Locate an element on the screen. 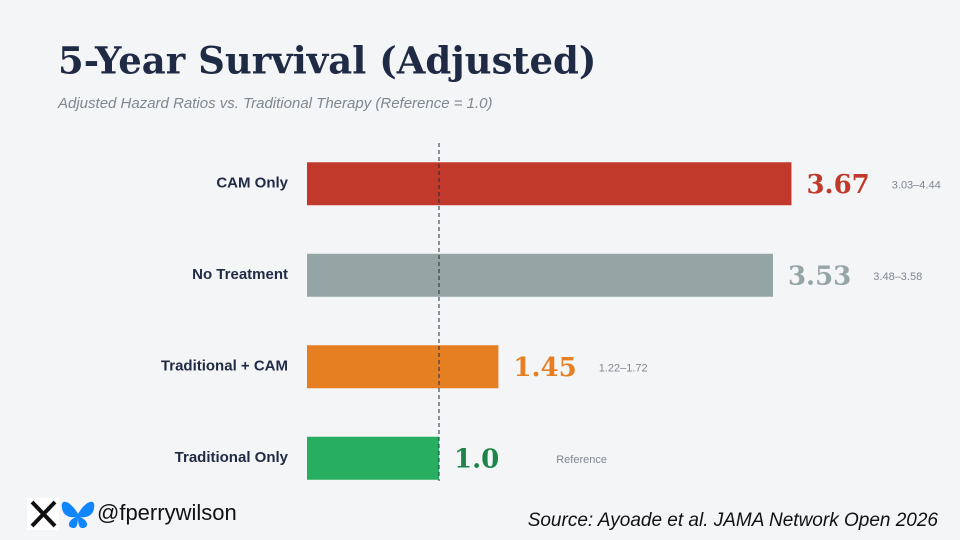 Image resolution: width=960 pixels, height=540 pixels. category-label: CAM Only is located at coordinates (252, 183).